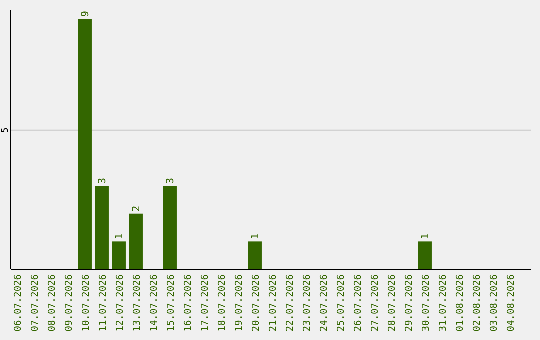 The image size is (540, 340). I want to click on x-tick-label: 06.07.2026, so click(18, 303).